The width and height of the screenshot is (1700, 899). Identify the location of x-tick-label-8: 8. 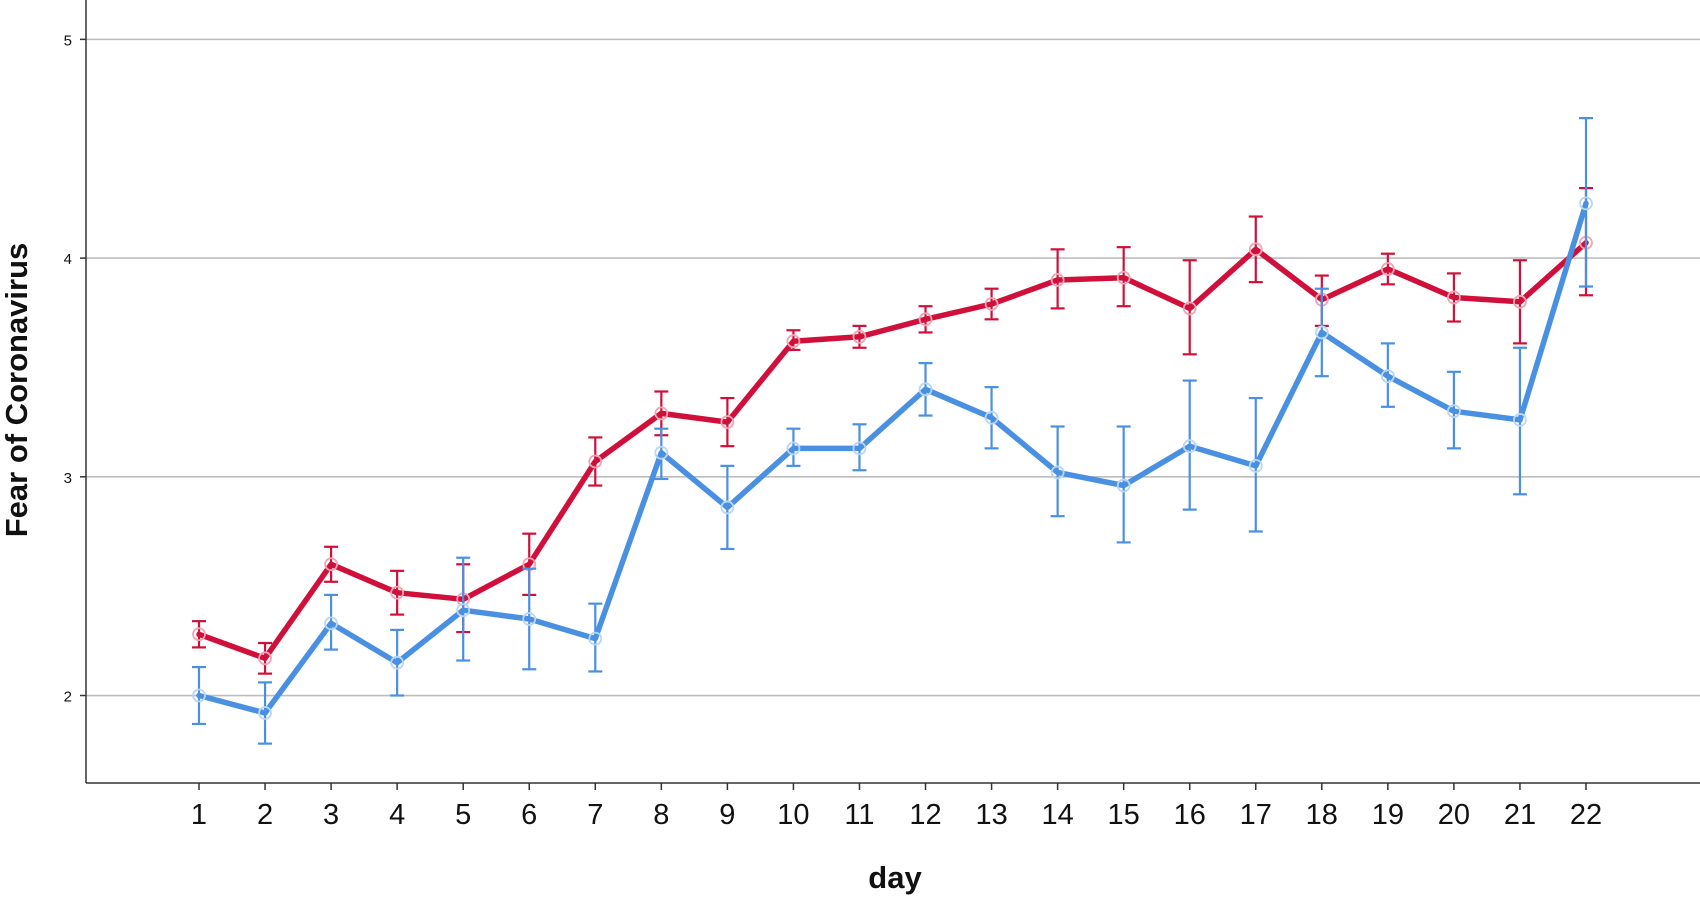
(661, 815).